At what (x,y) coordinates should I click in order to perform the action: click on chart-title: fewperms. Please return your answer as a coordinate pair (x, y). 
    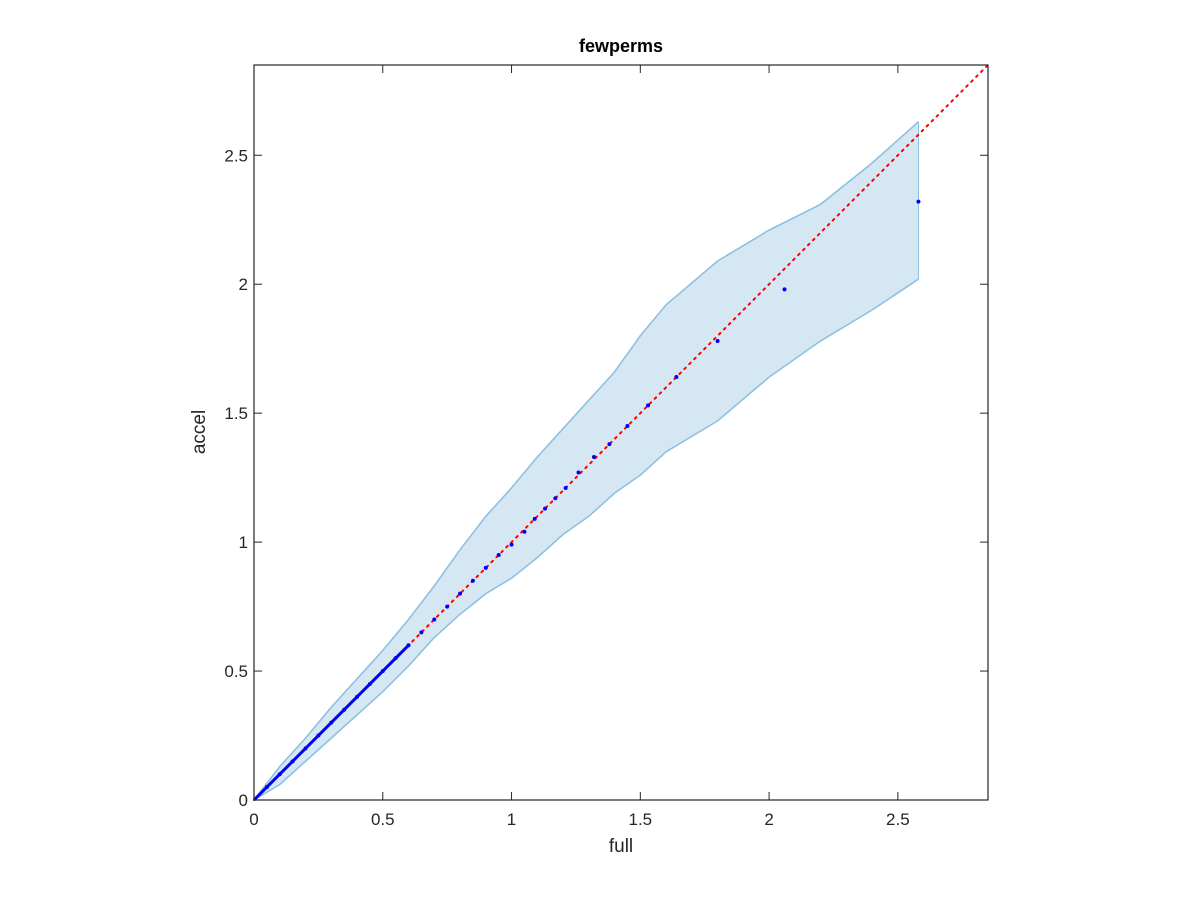
    Looking at the image, I should click on (621, 46).